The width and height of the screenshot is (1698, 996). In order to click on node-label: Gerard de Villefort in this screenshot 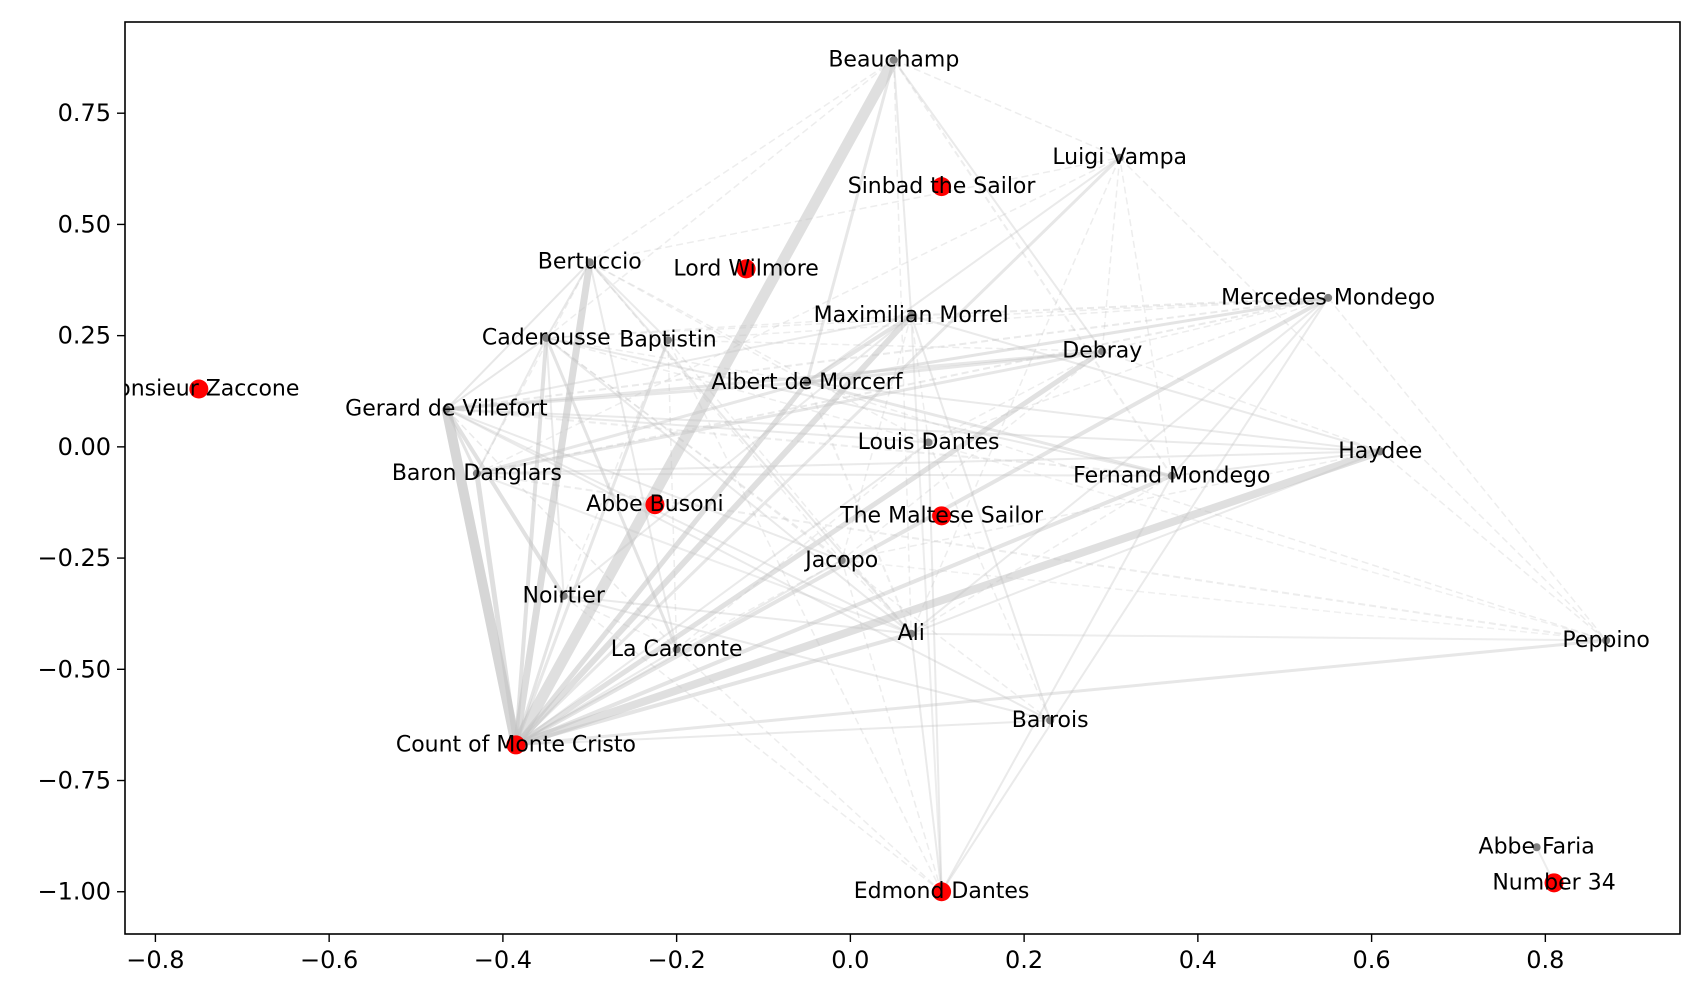, I will do `click(446, 409)`.